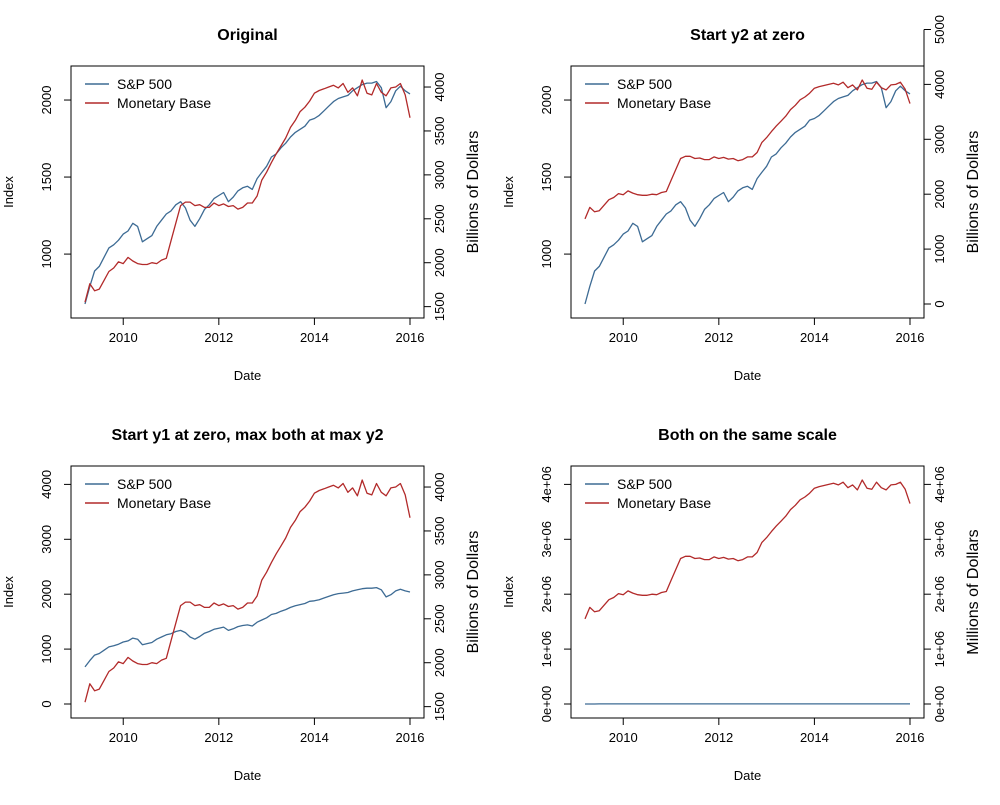  Describe the element at coordinates (546, 704) in the screenshot. I see `y-tick-label: 0e+00` at that location.